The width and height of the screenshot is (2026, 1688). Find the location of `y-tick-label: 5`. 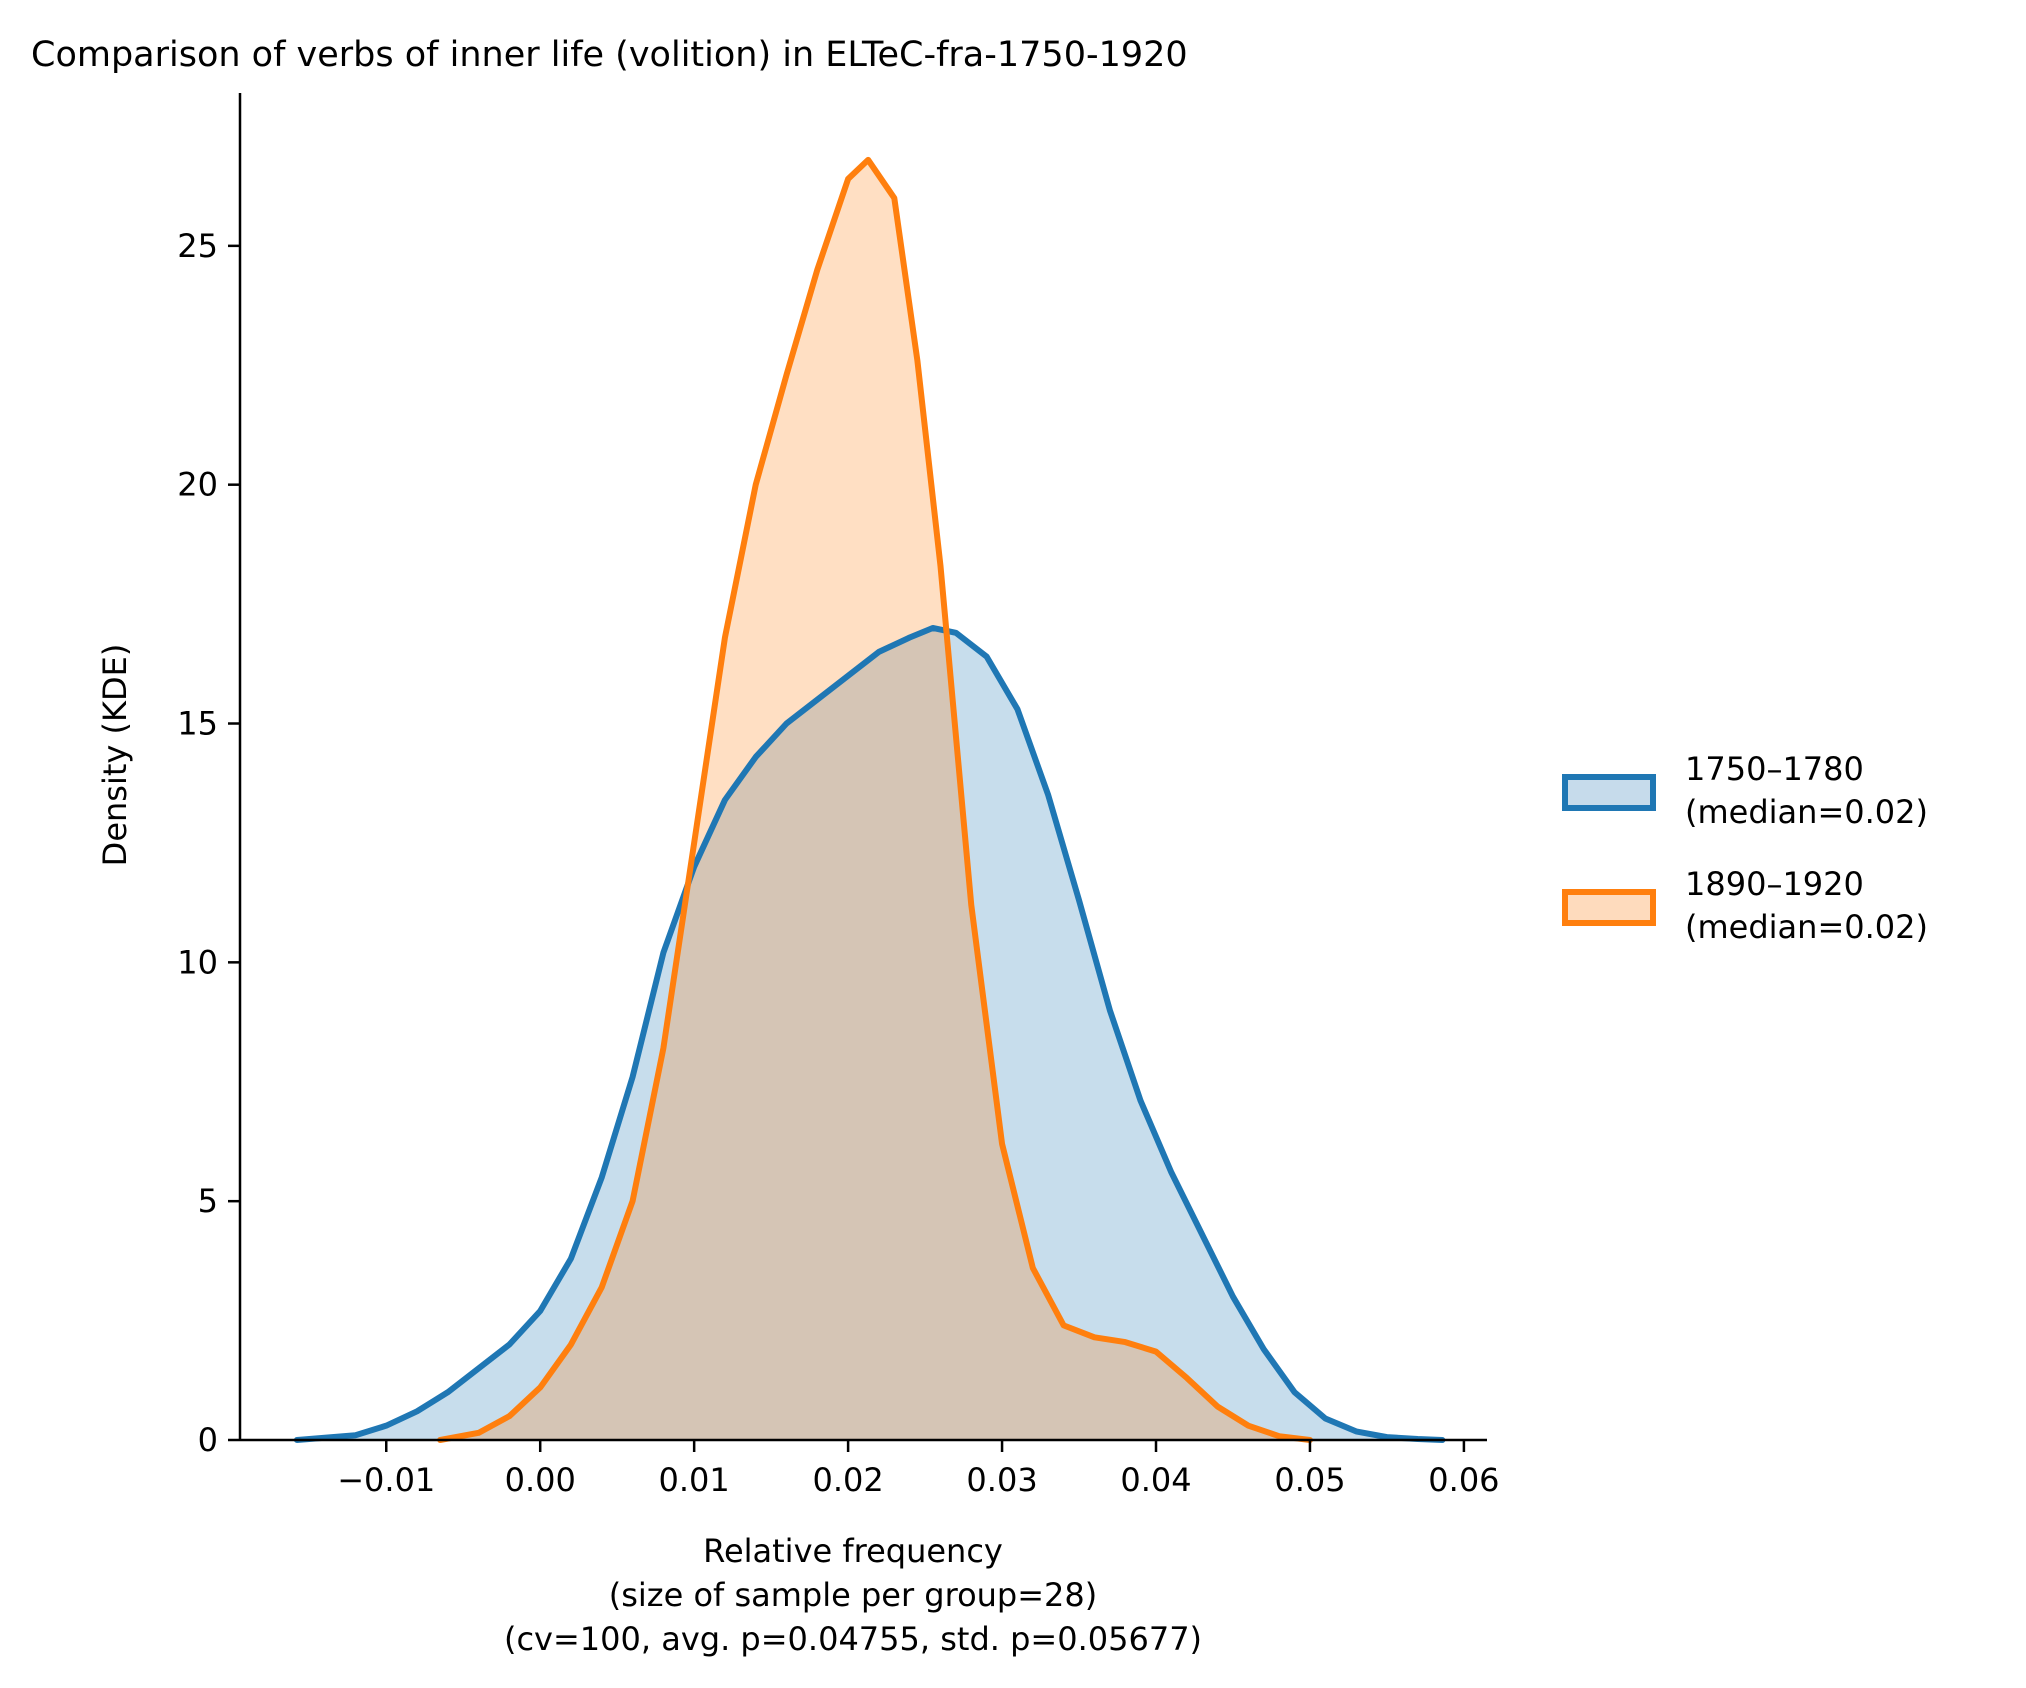

y-tick-label: 5 is located at coordinates (208, 1201).